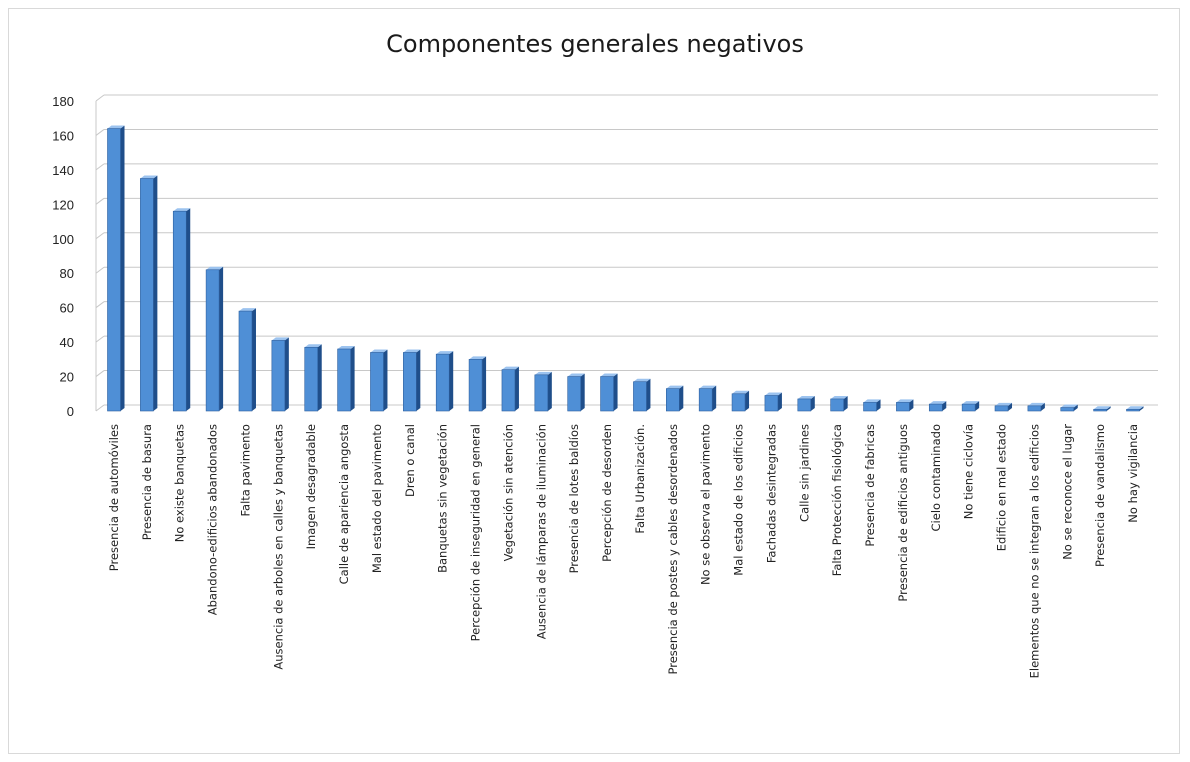 The width and height of the screenshot is (1190, 762). Describe the element at coordinates (67, 273) in the screenshot. I see `y-tick-label: 80` at that location.